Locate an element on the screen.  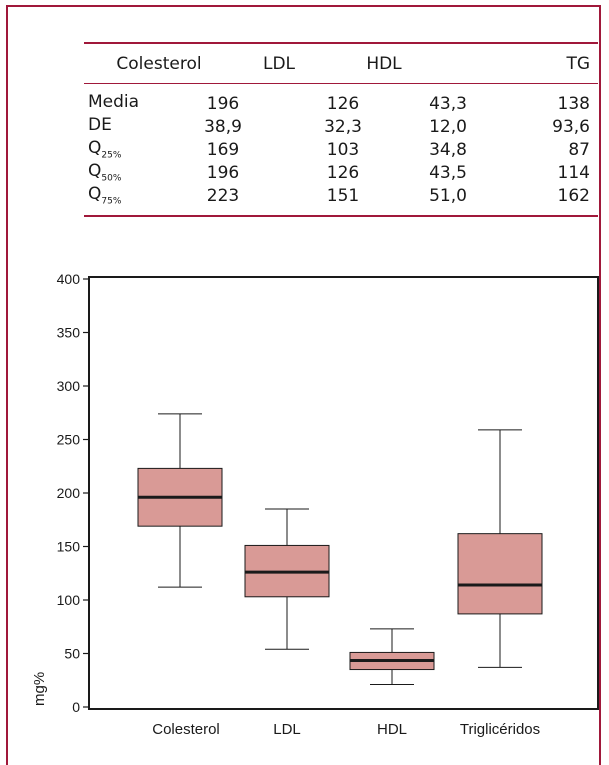
cell-tg: 114 is located at coordinates (573, 172).